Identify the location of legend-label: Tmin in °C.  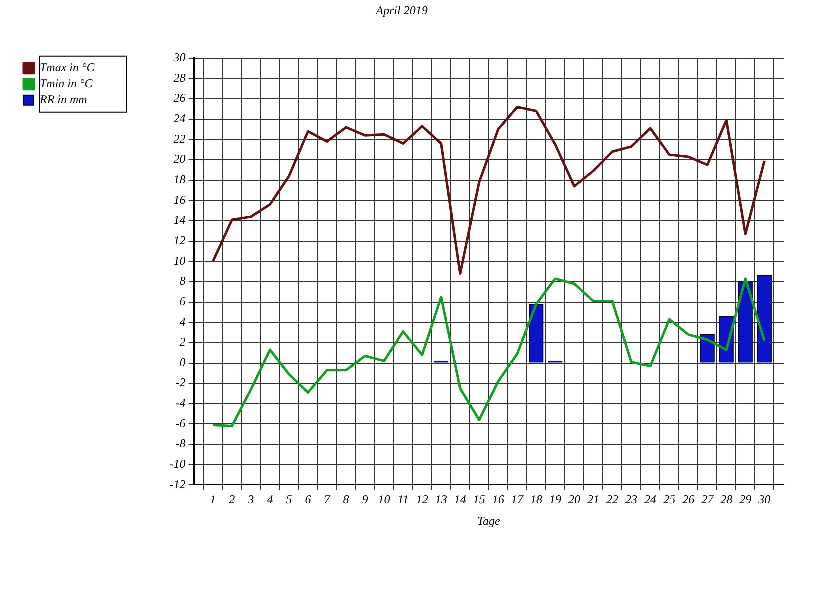
(67, 83).